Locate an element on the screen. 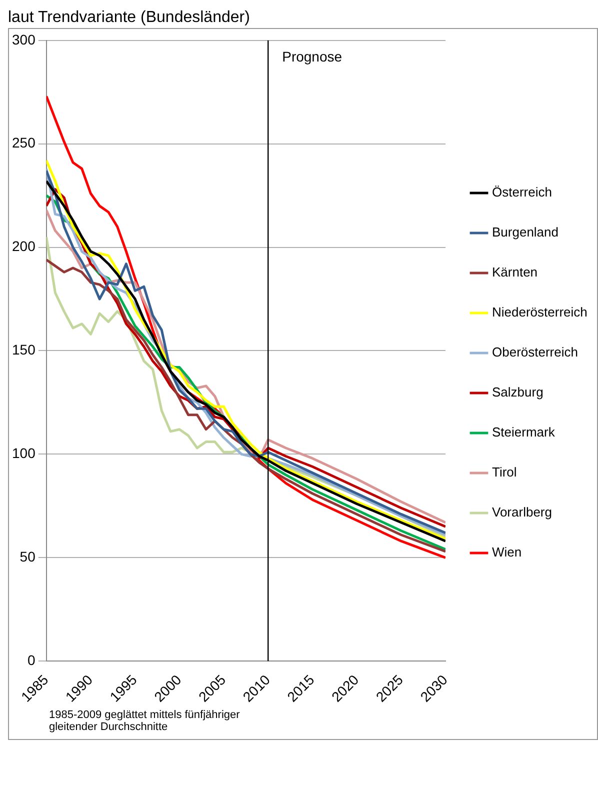 This screenshot has width=598, height=796. legend-label: Salzburg is located at coordinates (518, 392).